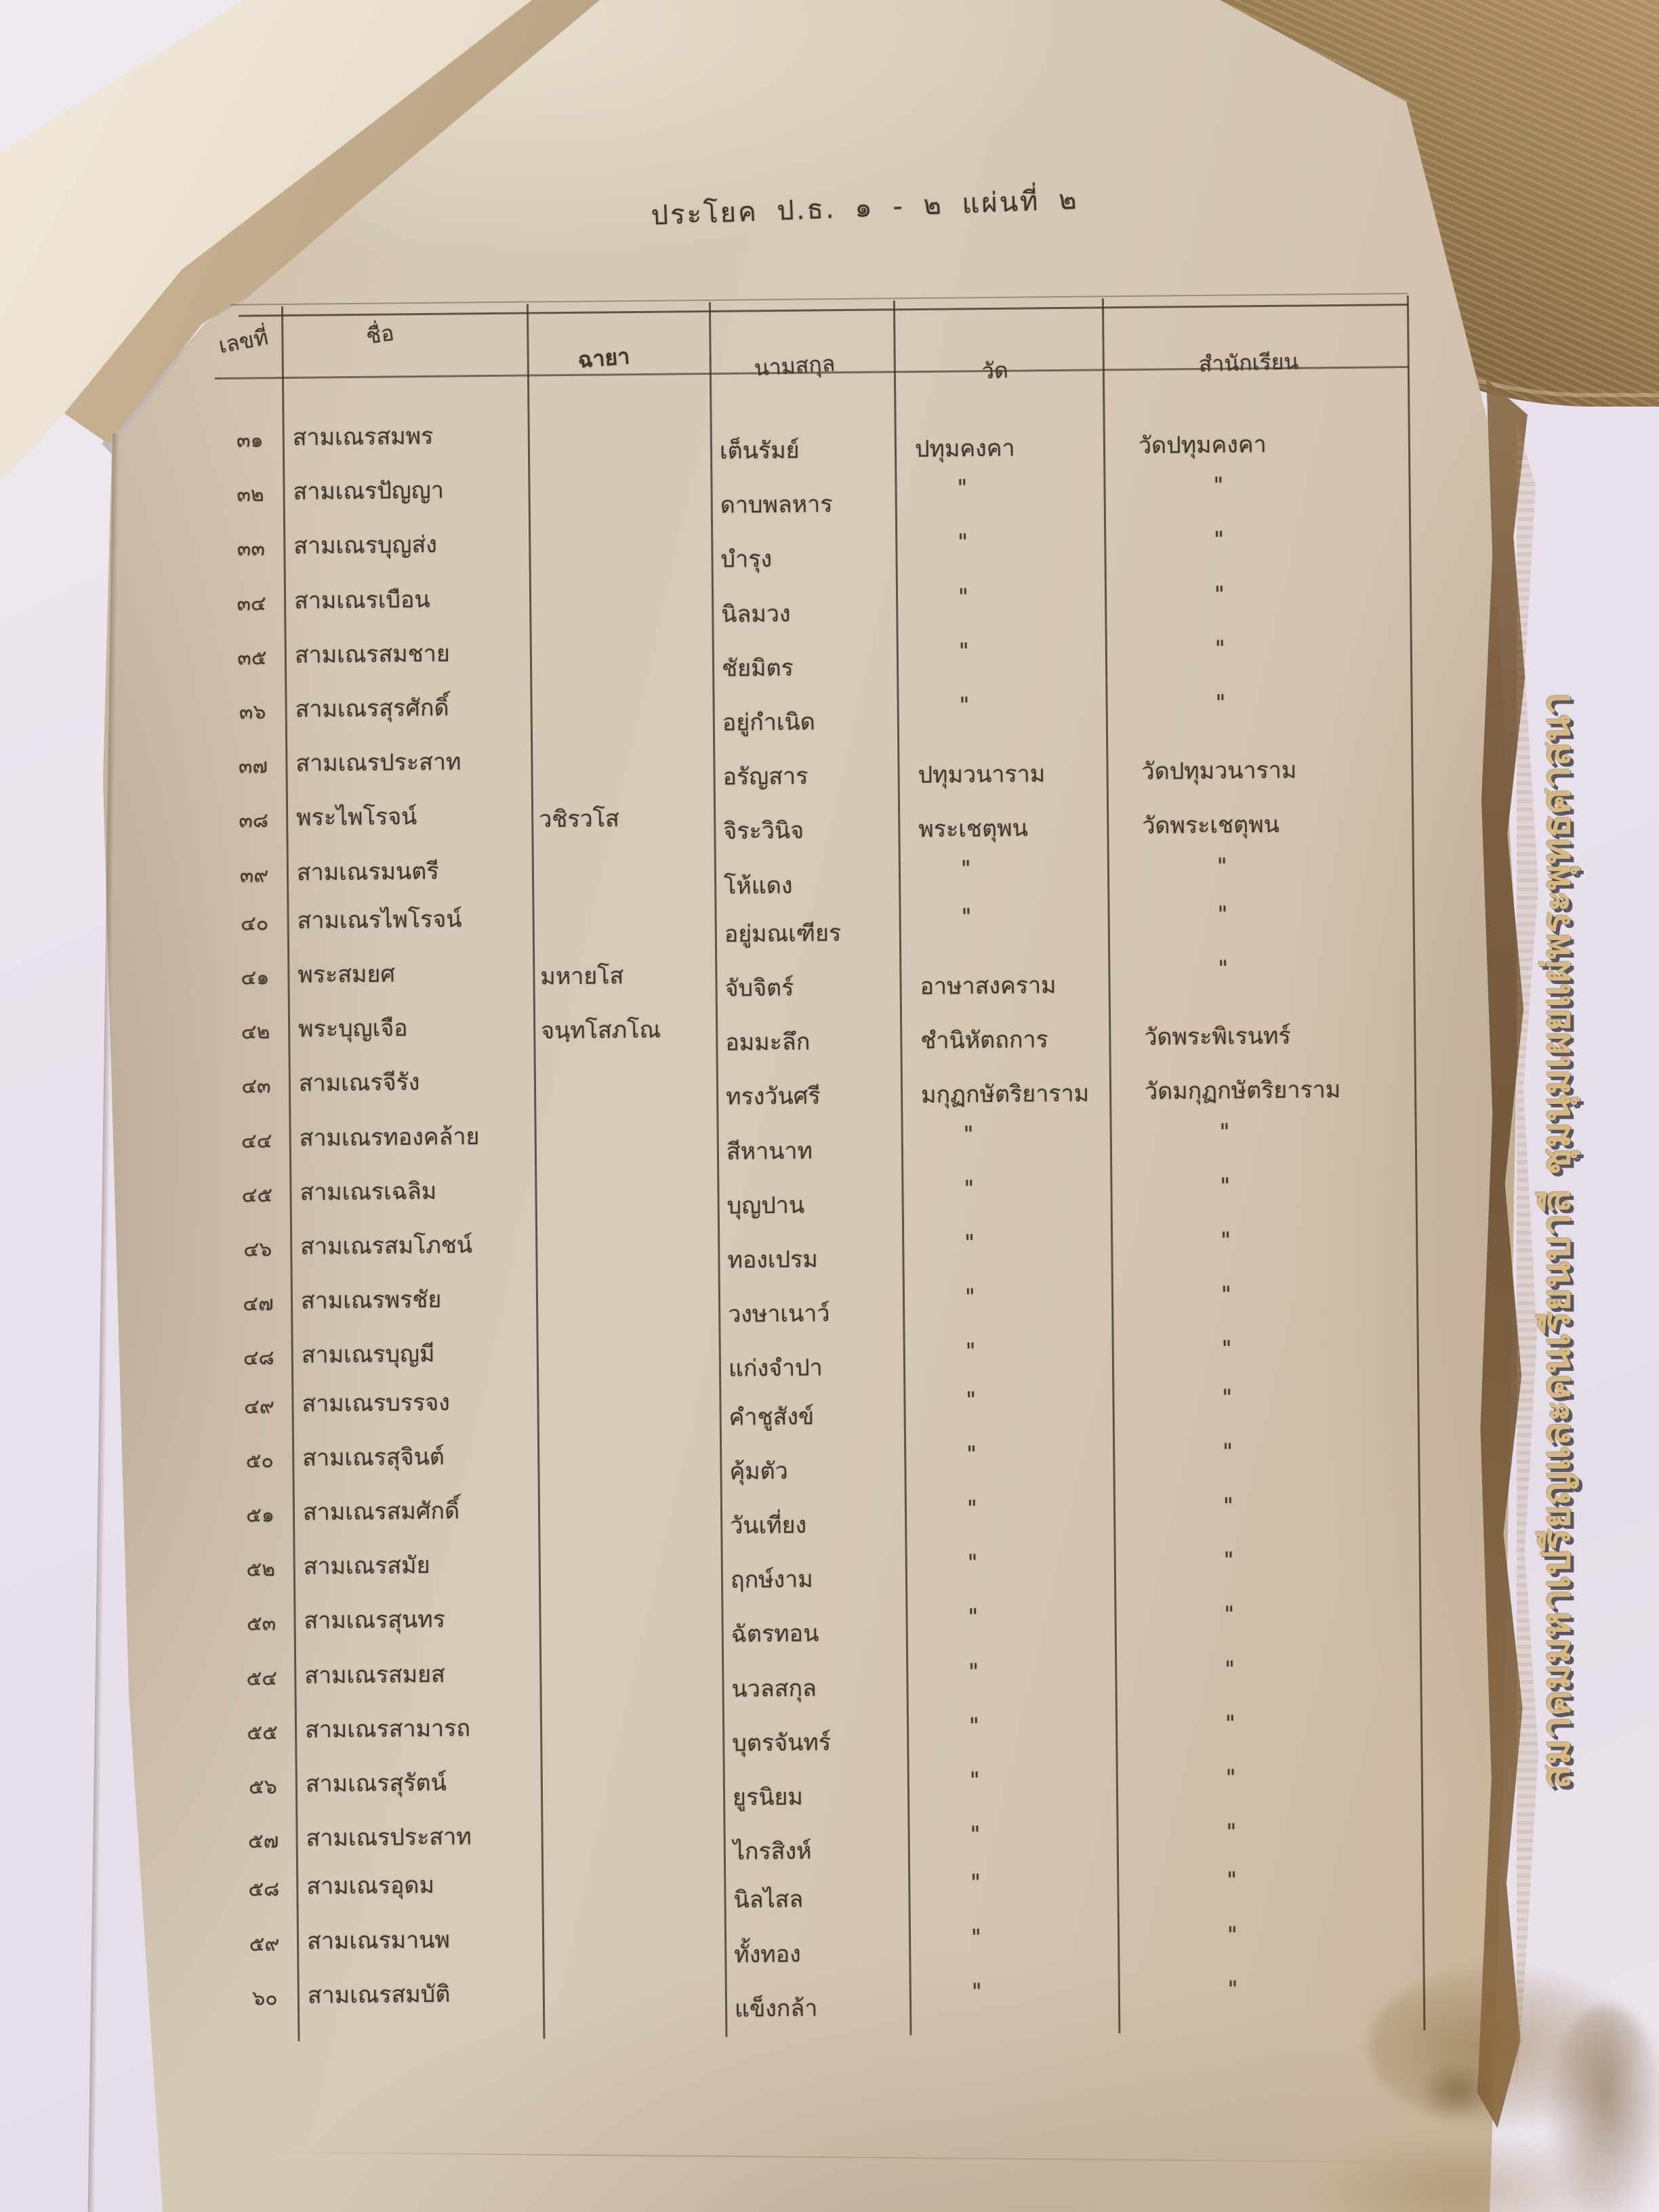  Describe the element at coordinates (779, 1314) in the screenshot. I see `cell-surname: วงษาเนาว์` at that location.